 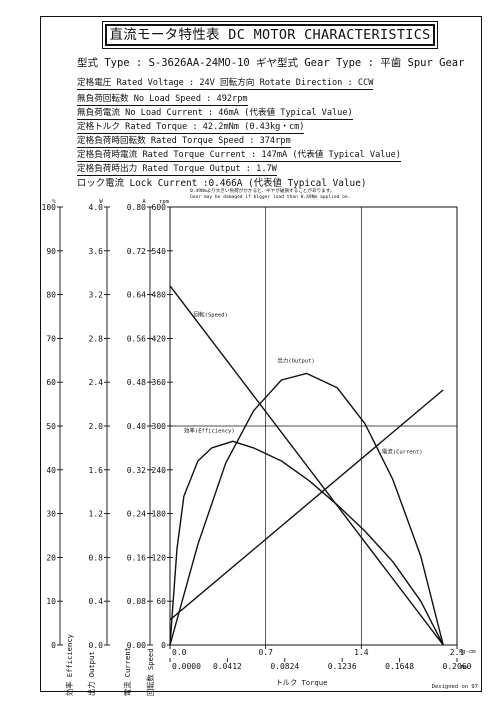 What do you see at coordinates (455, 687) in the screenshot?
I see `designer-note: Designed on 97` at bounding box center [455, 687].